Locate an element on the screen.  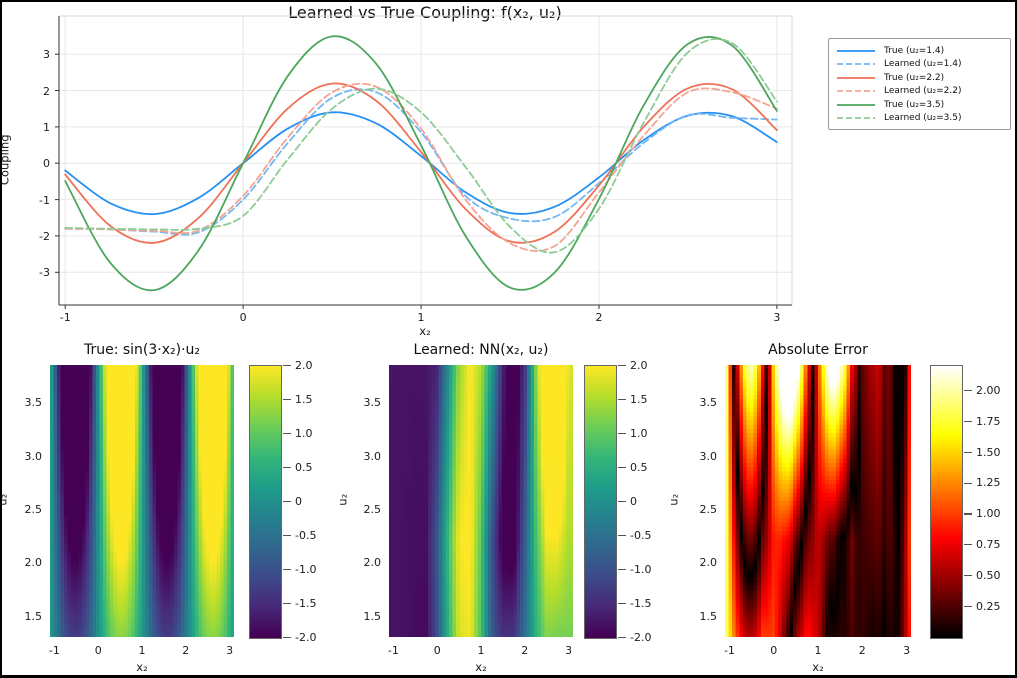
true-heatmap-colorbar-tick: 1.5 is located at coordinates (304, 399).